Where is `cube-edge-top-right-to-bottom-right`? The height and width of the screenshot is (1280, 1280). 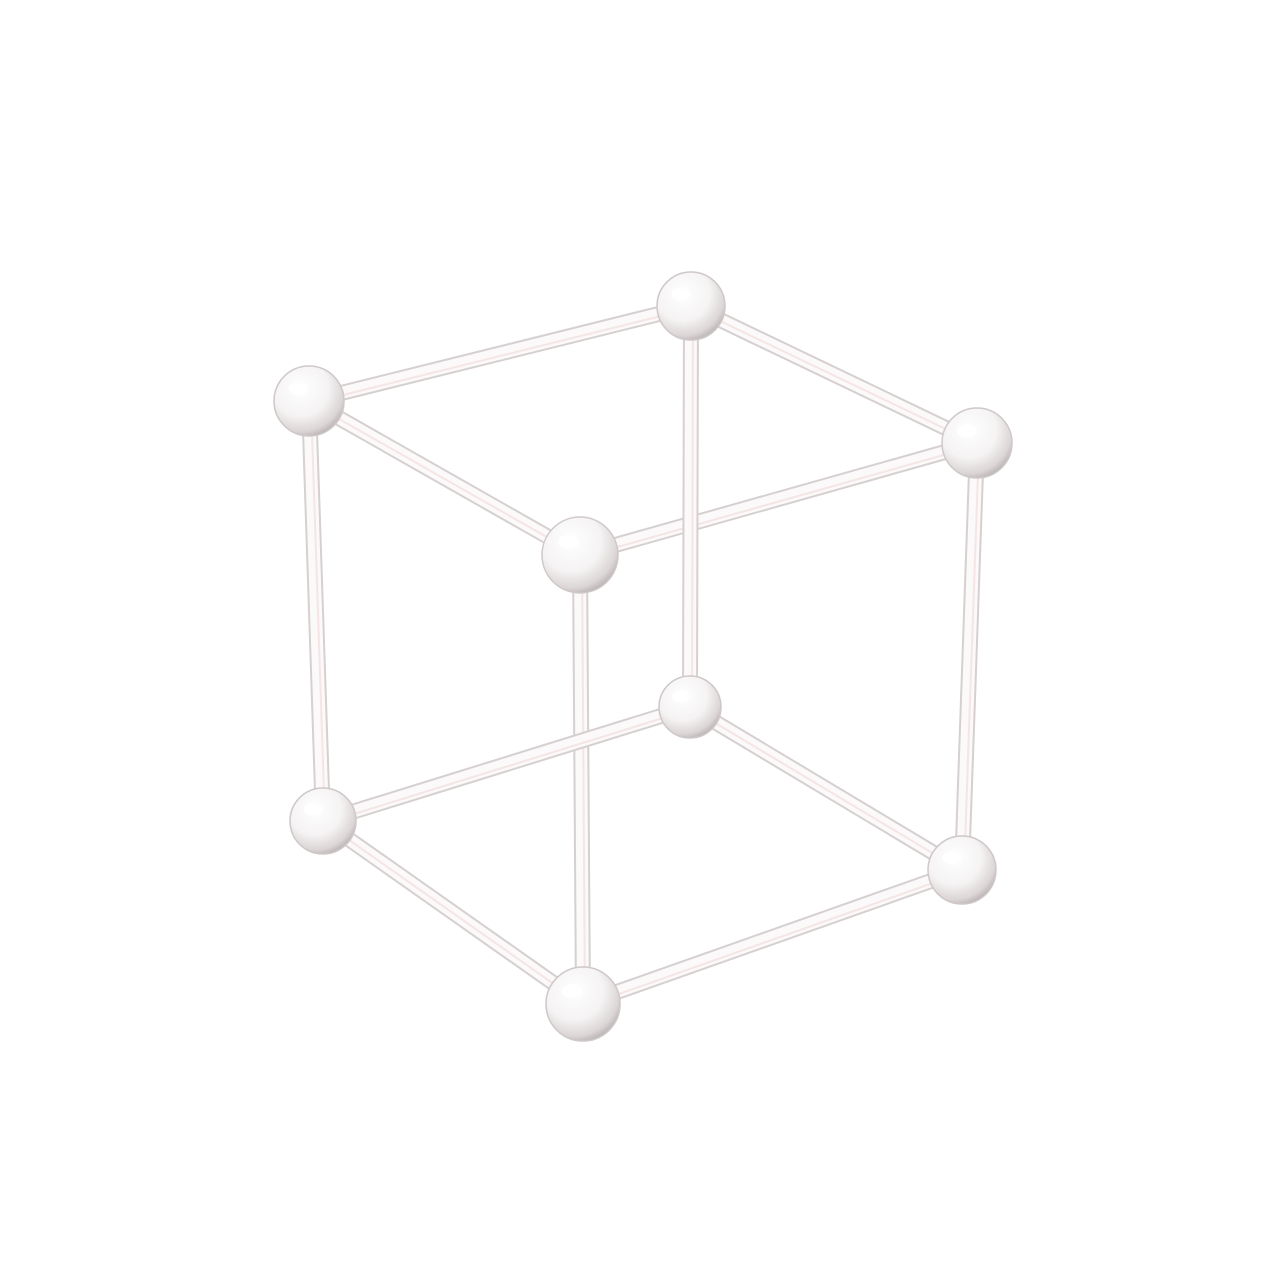
cube-edge-top-right-to-bottom-right is located at coordinates (969, 656).